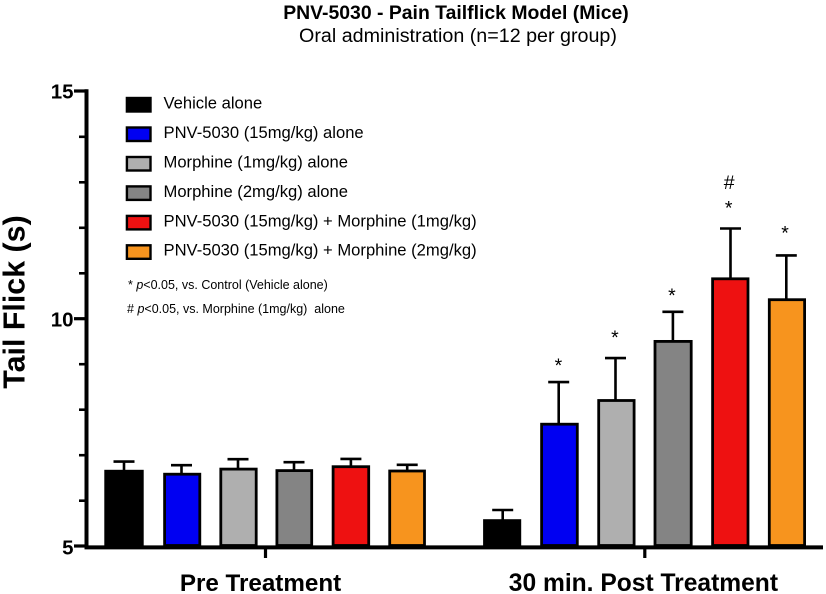 The image size is (826, 594). Describe the element at coordinates (213, 103) in the screenshot. I see `svg-text: Vehicle alone` at that location.